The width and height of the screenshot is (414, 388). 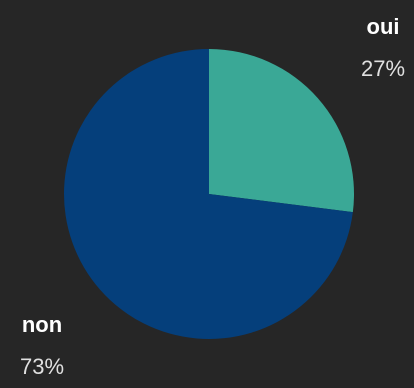 I want to click on slice-label: non, so click(x=42, y=324).